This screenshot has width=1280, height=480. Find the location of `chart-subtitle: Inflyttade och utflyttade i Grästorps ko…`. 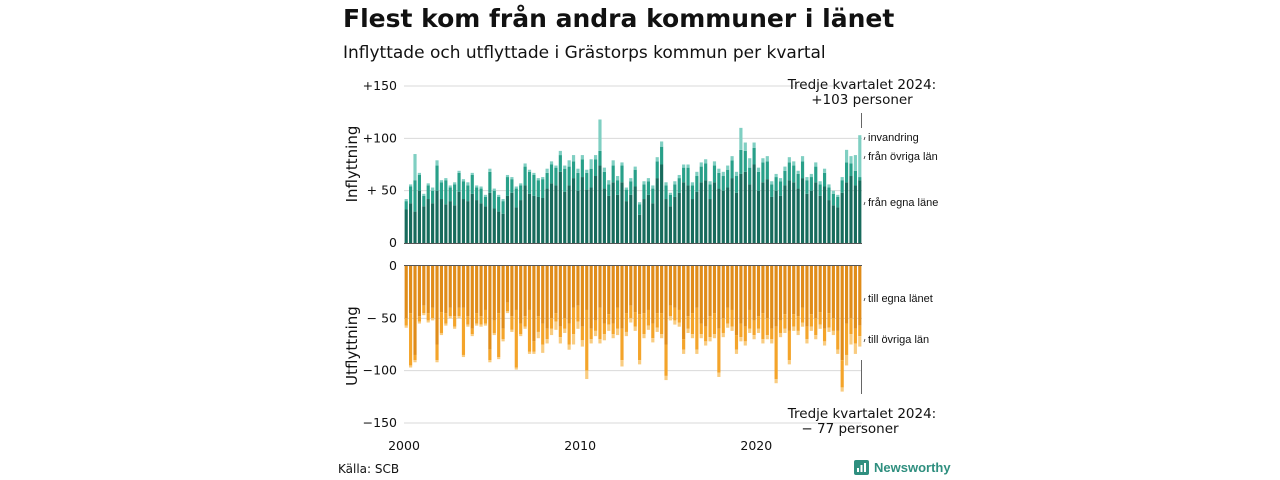

chart-subtitle: Inflyttade och utflyttade i Grästorps ko… is located at coordinates (584, 53).